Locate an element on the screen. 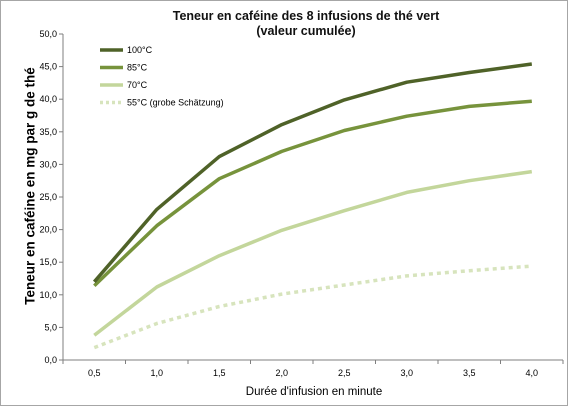 The width and height of the screenshot is (568, 406). x-tick-label: 0,5 is located at coordinates (94, 373).